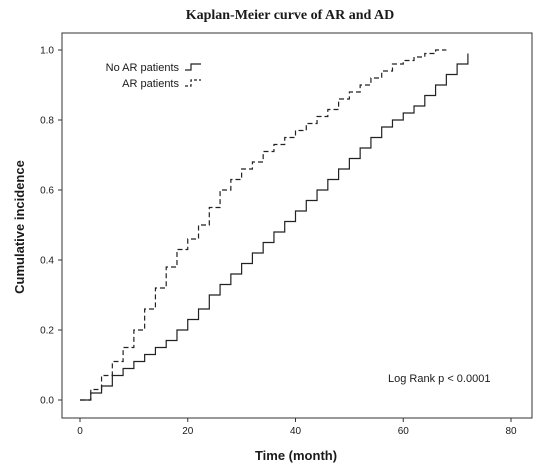 The width and height of the screenshot is (550, 472). I want to click on y-tick-label: 0.8, so click(47, 121).